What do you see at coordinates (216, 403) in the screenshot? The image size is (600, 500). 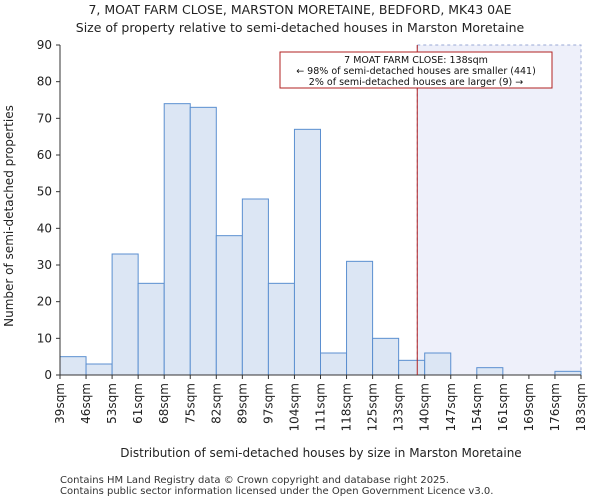 I see `x-tick-label: 82sqm` at bounding box center [216, 403].